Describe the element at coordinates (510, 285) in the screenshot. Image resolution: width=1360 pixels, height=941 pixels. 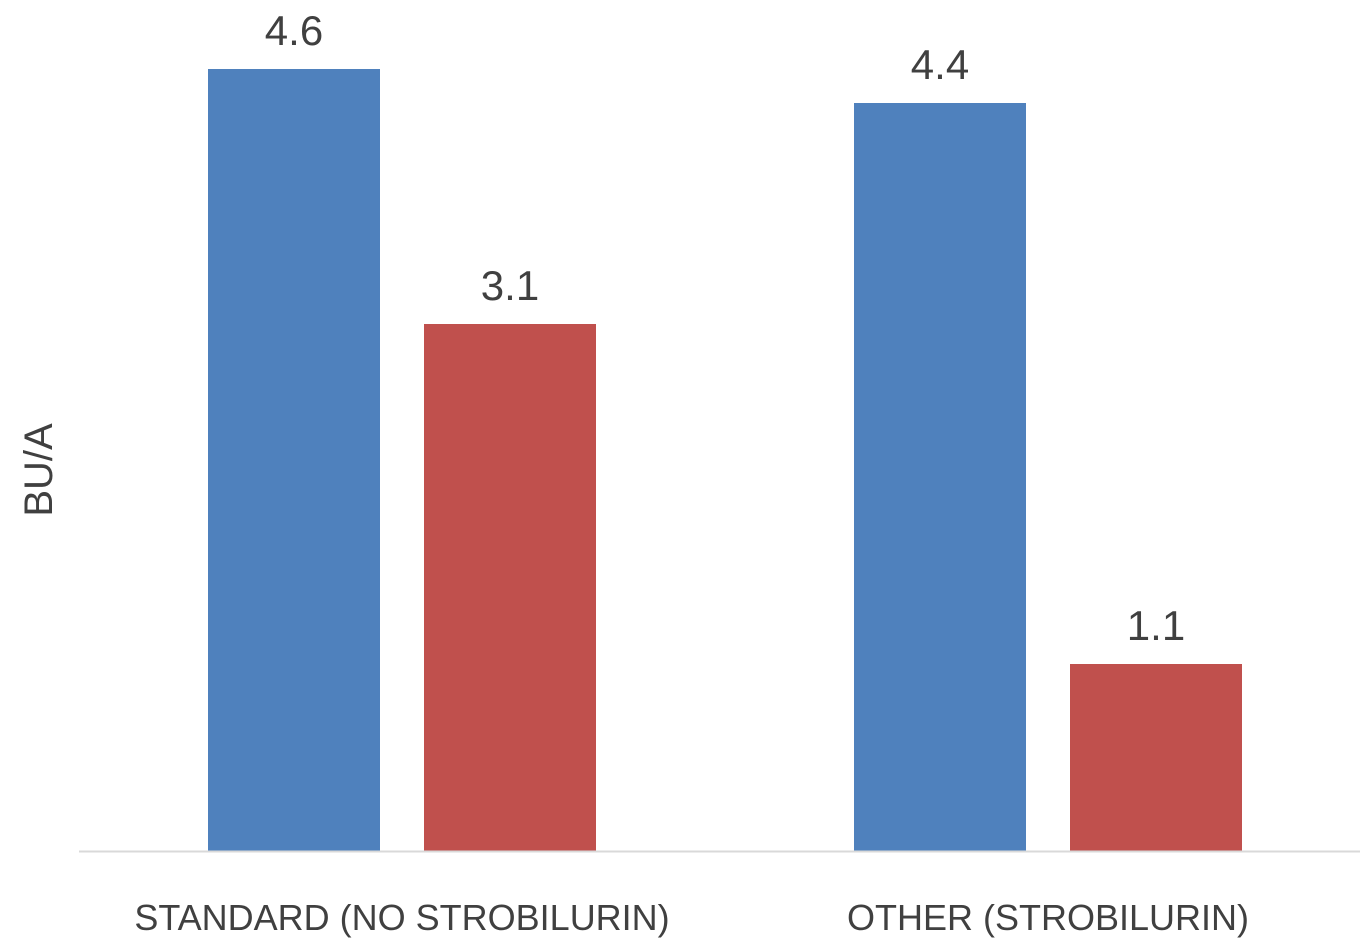
I see `value-label-1-series-2: 3.1` at that location.